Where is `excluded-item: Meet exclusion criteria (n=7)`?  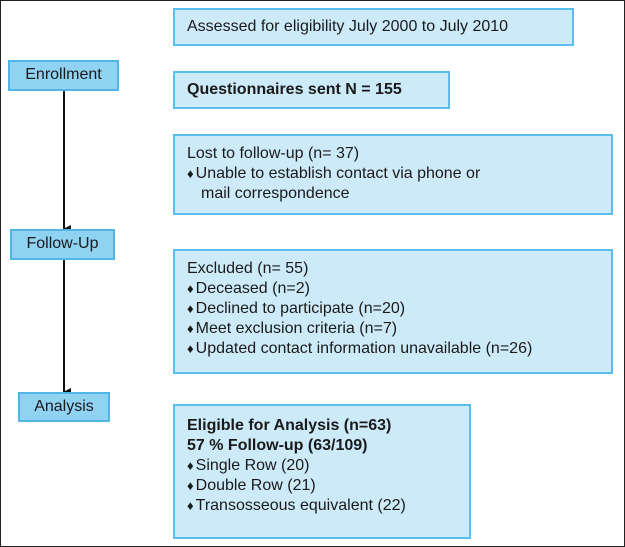
excluded-item: Meet exclusion criteria (n=7) is located at coordinates (393, 329).